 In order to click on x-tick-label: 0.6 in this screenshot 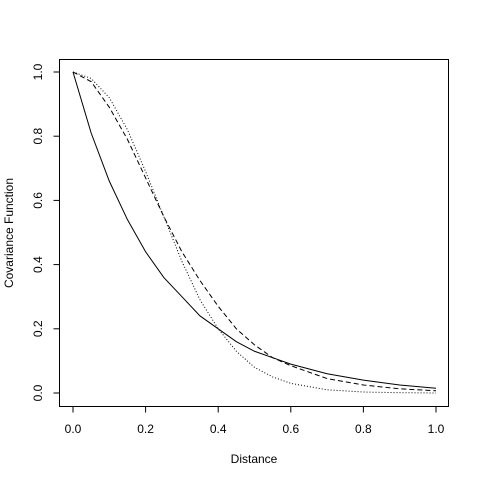, I will do `click(290, 429)`.